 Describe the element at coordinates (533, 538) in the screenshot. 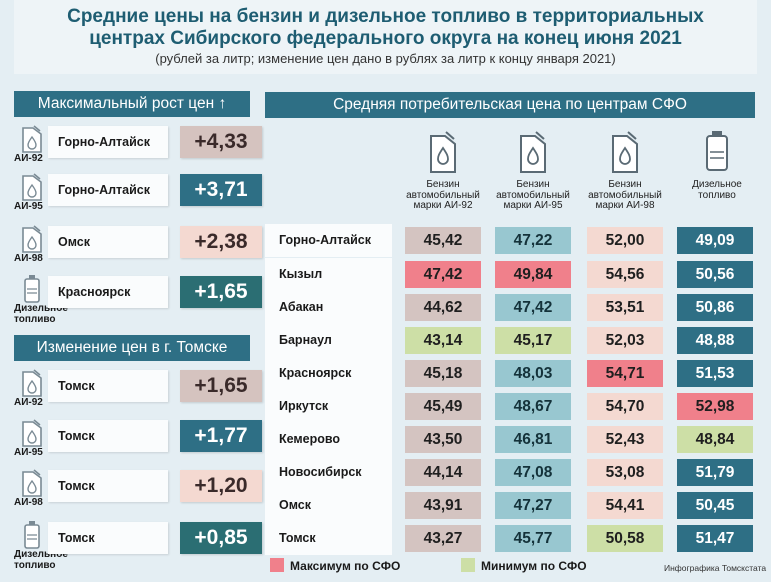

I see `price-ai95: 45,77` at that location.